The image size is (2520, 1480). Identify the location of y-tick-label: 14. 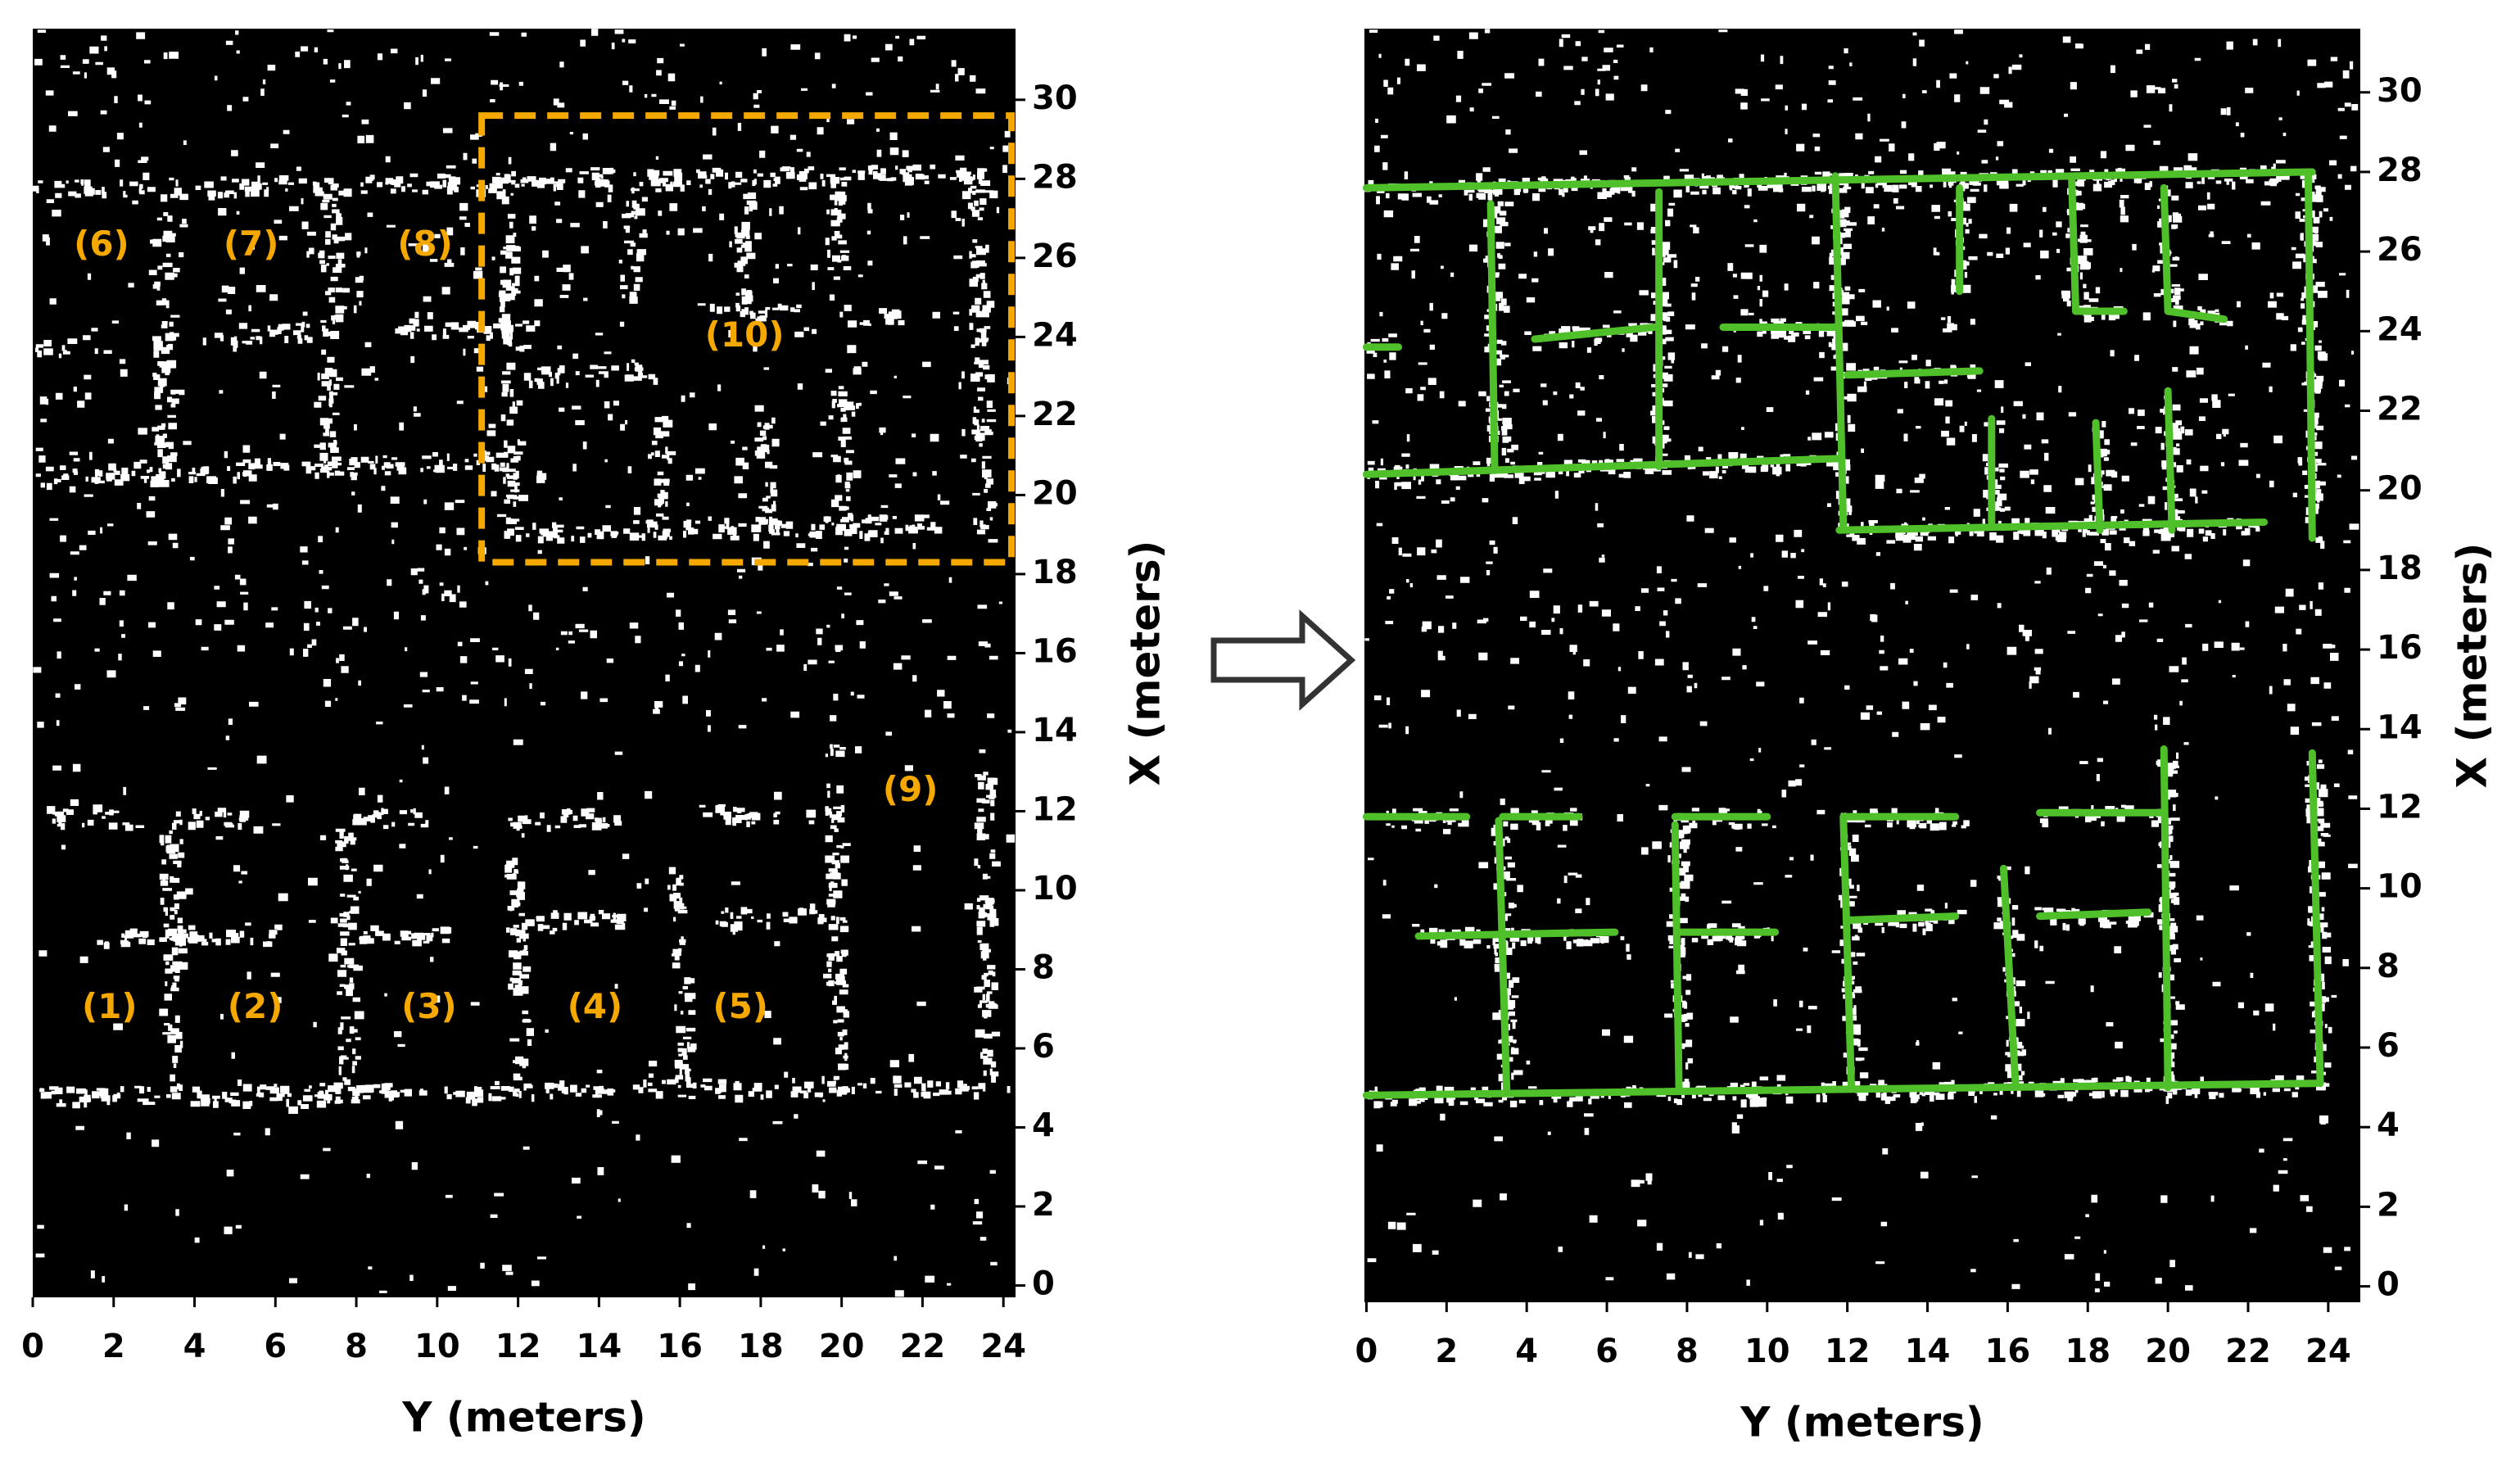
(1055, 730).